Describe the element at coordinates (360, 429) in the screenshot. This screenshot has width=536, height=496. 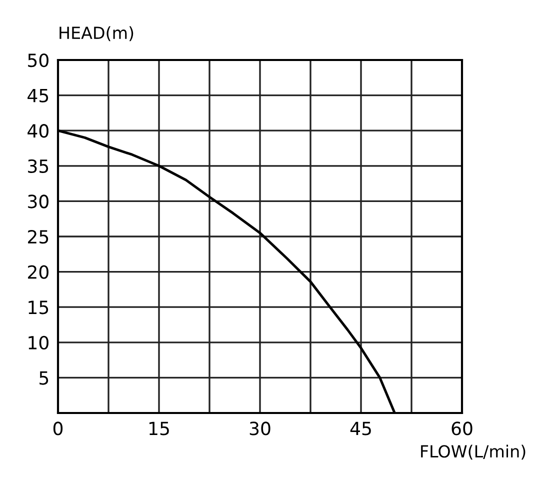
I see `x-tick-label: 45` at that location.